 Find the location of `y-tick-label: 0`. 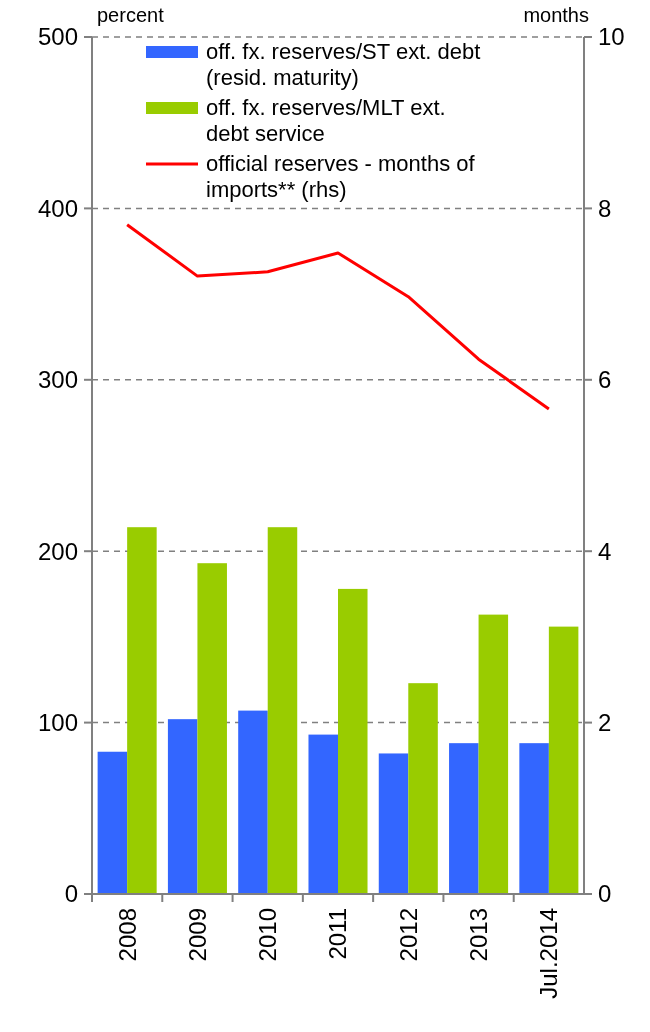

y-tick-label: 0 is located at coordinates (71, 894).